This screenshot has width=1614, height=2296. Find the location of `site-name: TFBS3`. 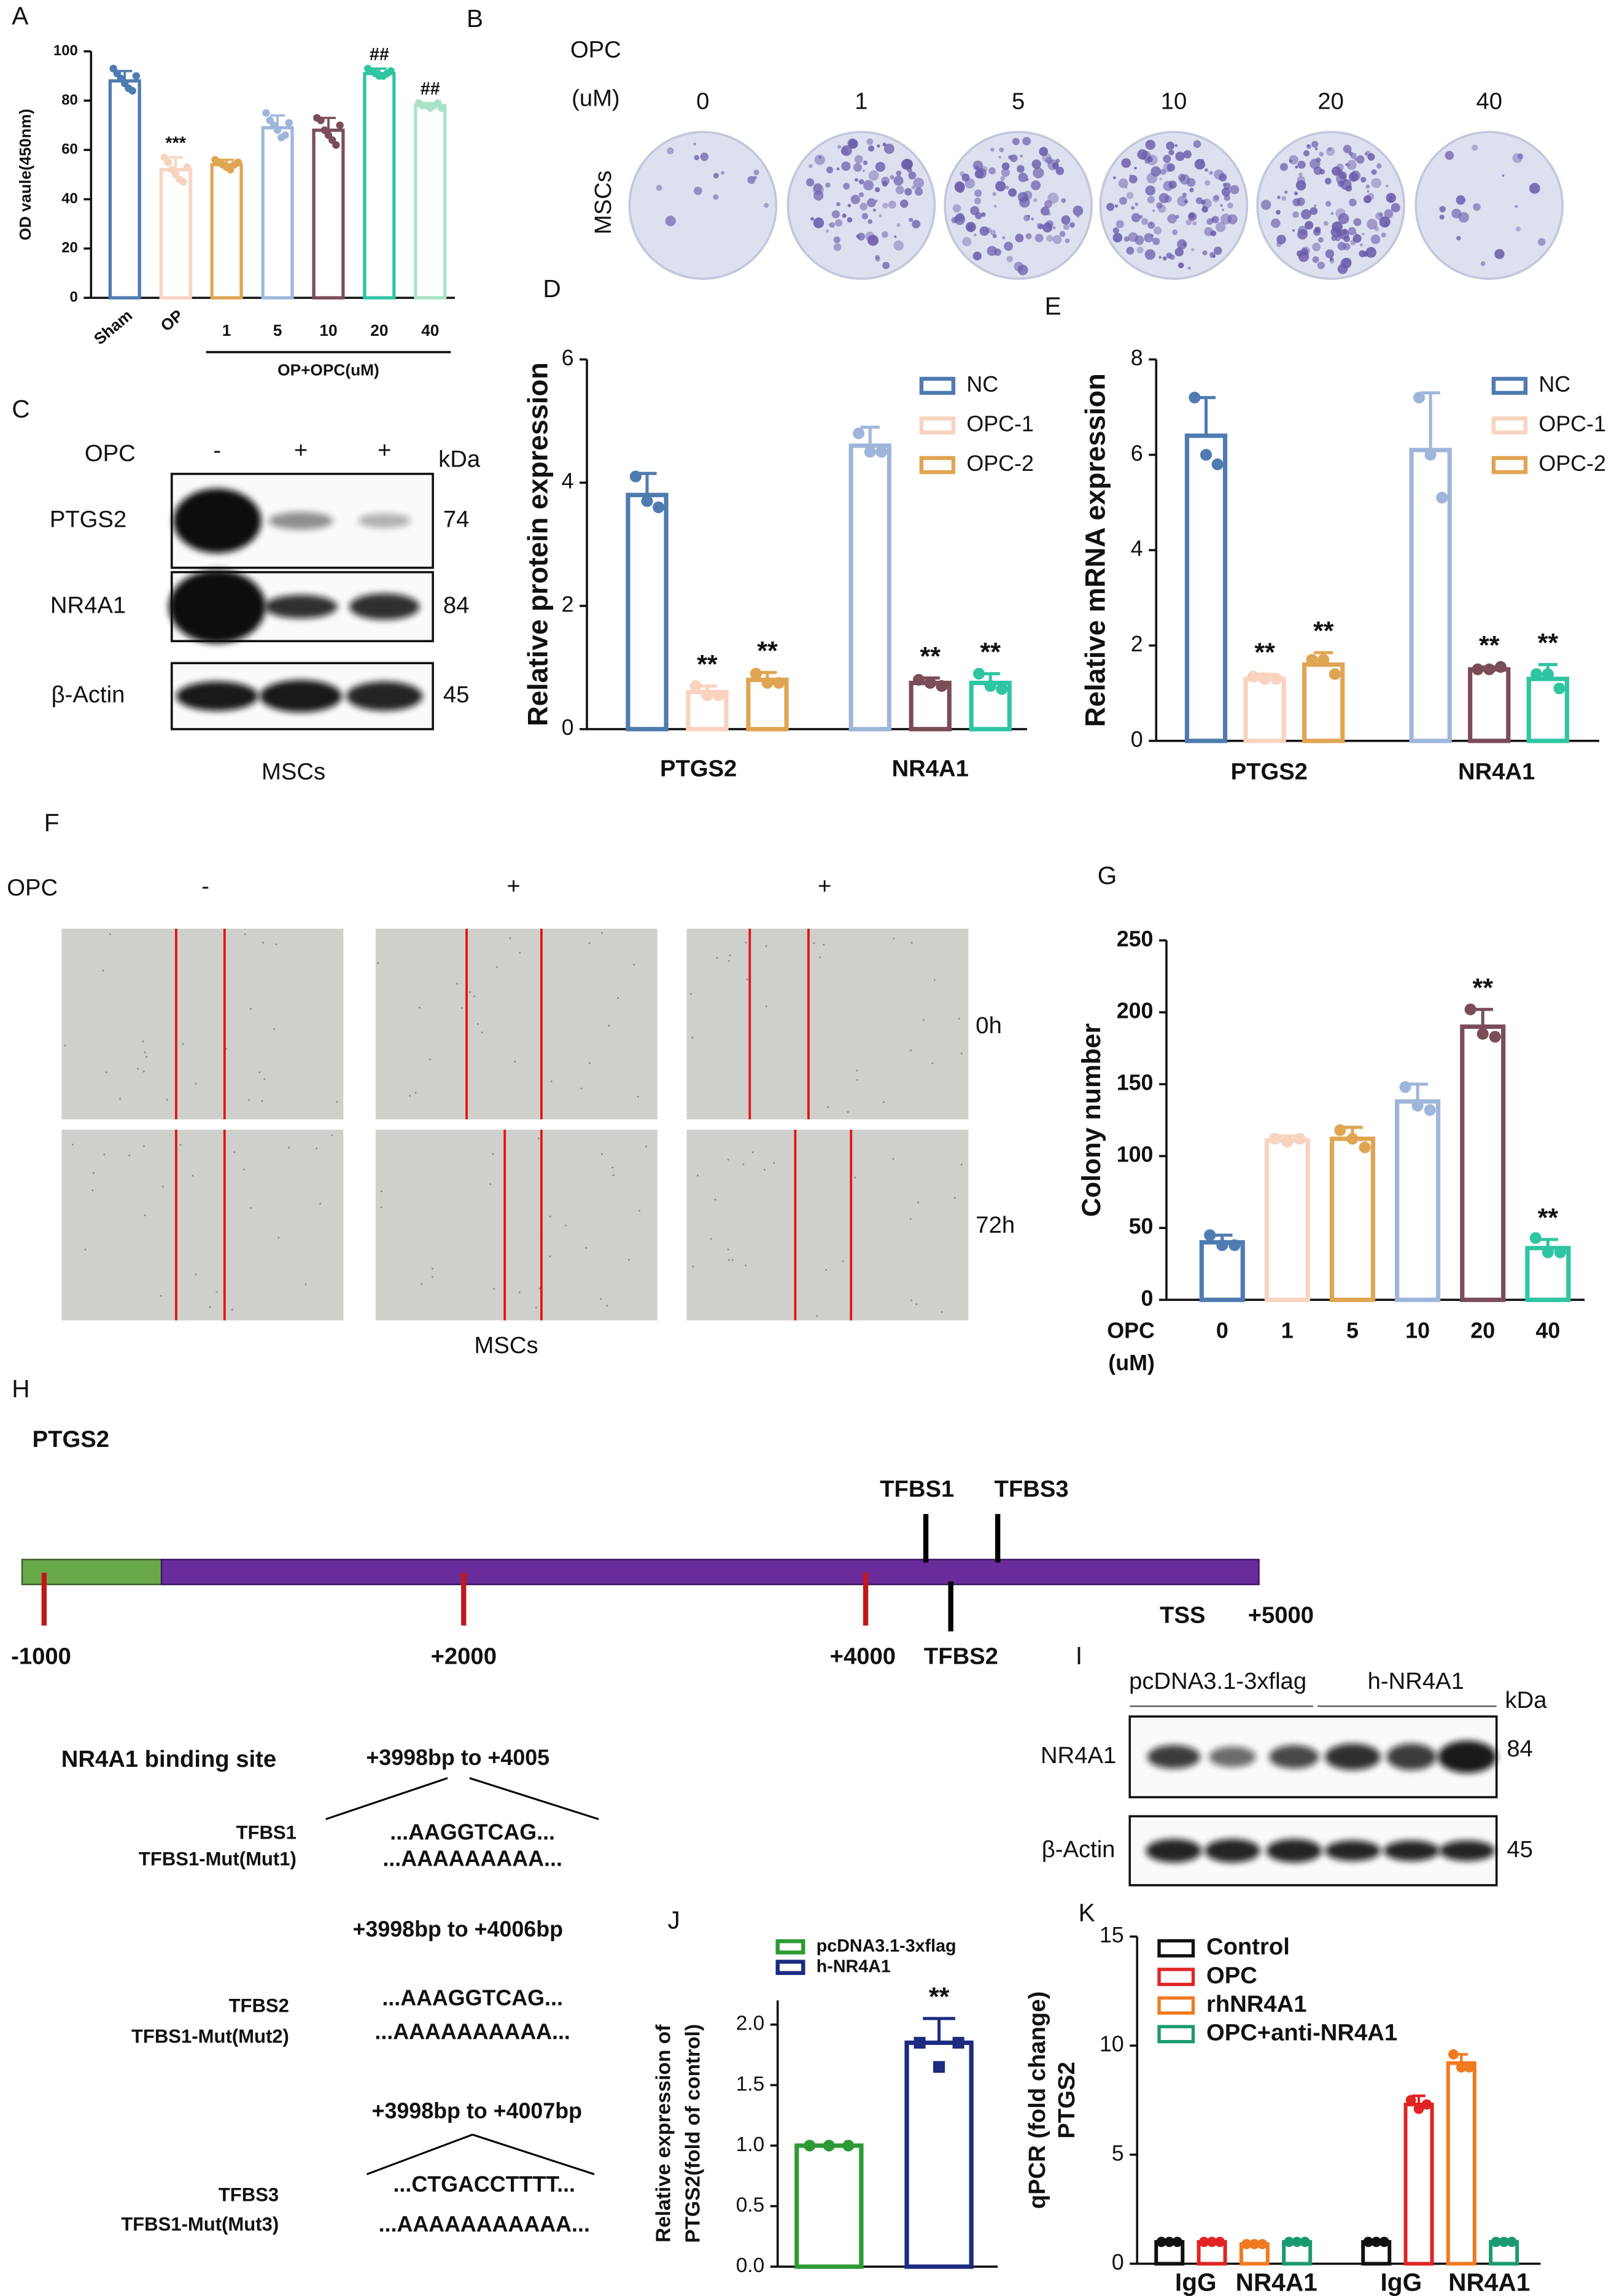

site-name: TFBS3 is located at coordinates (249, 2195).